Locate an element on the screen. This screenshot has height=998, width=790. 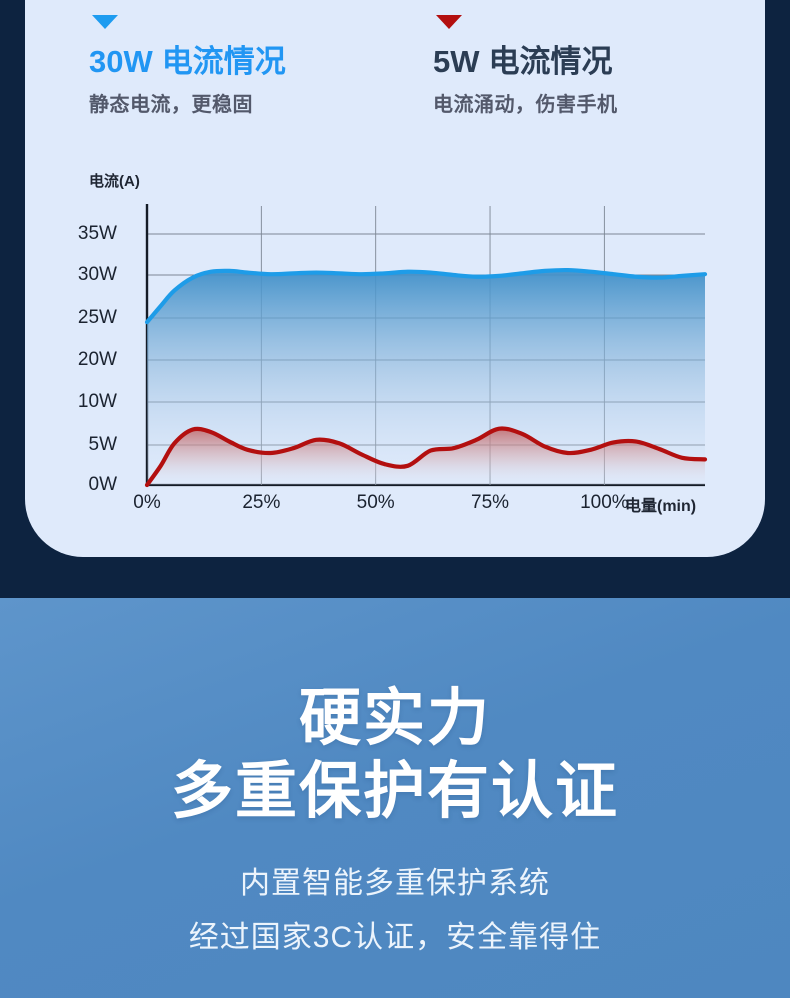
y-tick-0W: 0W is located at coordinates (103, 484).